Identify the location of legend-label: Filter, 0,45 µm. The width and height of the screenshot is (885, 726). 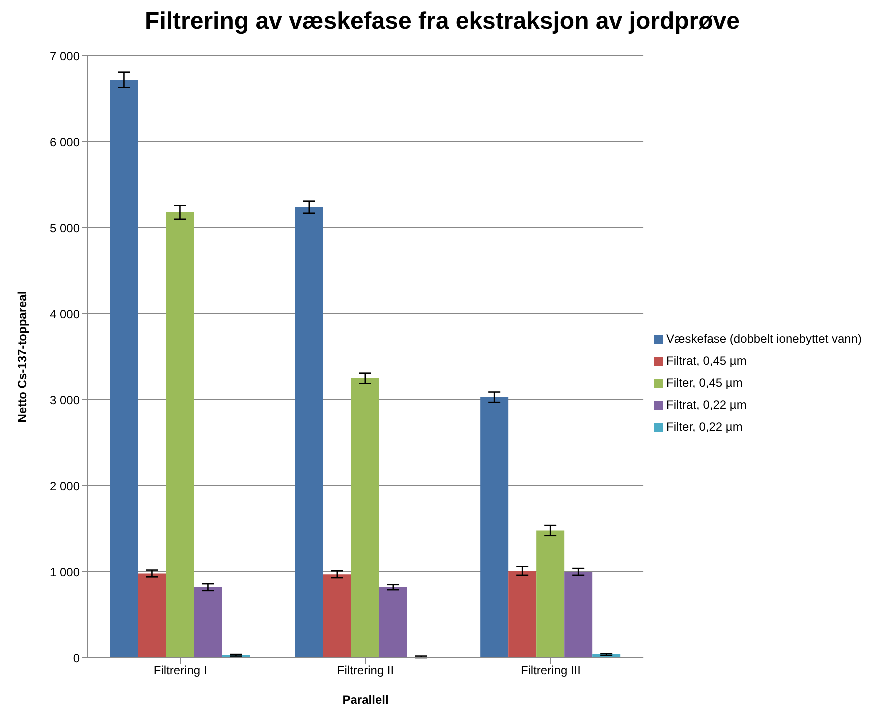
(704, 383).